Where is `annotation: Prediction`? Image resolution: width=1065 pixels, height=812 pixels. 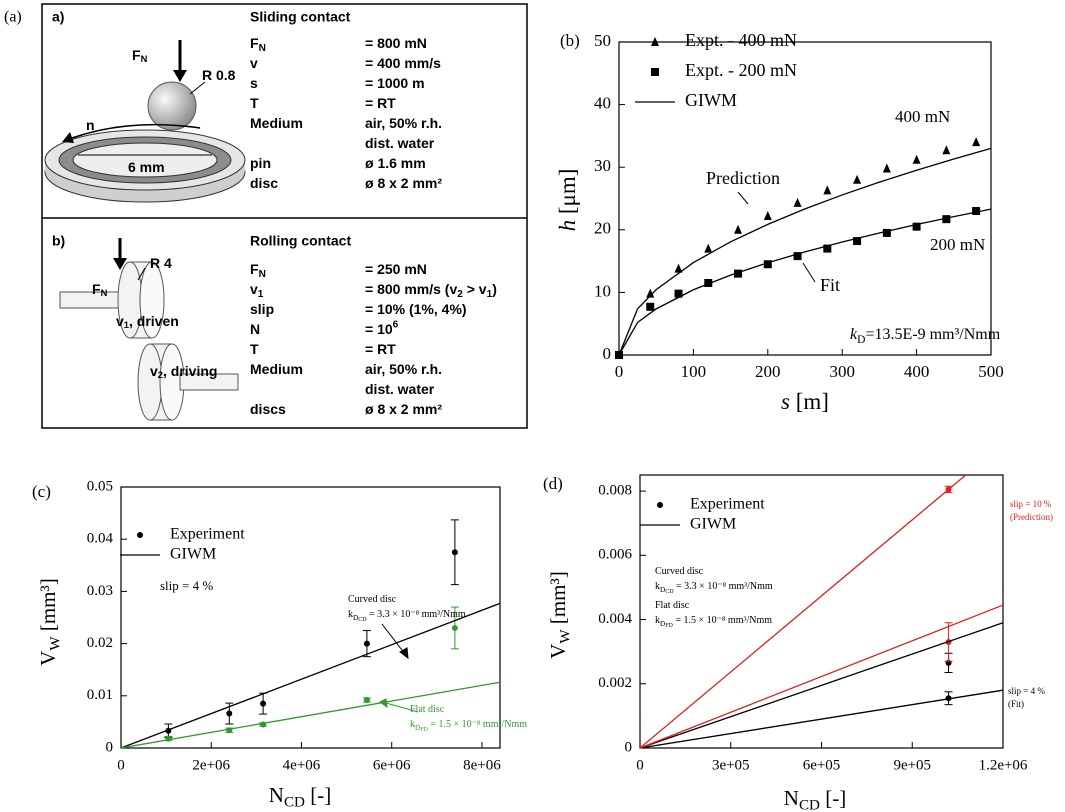 annotation: Prediction is located at coordinates (743, 178).